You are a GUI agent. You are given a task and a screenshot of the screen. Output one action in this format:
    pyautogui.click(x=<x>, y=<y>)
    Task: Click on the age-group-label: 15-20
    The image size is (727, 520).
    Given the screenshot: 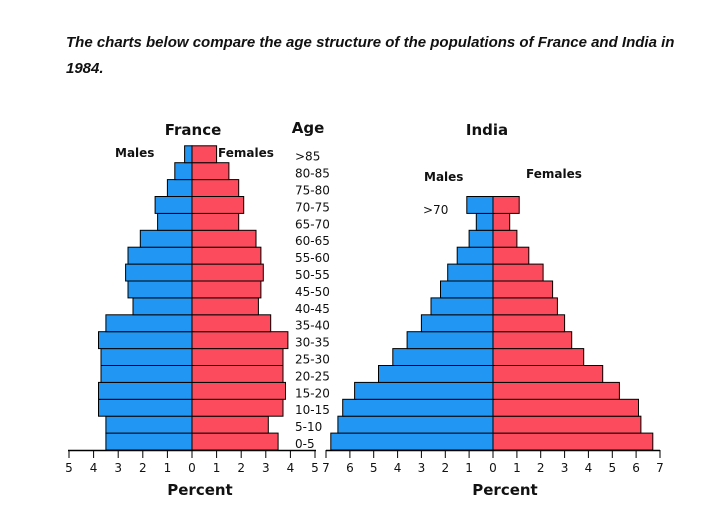 What is the action you would take?
    pyautogui.click(x=312, y=393)
    